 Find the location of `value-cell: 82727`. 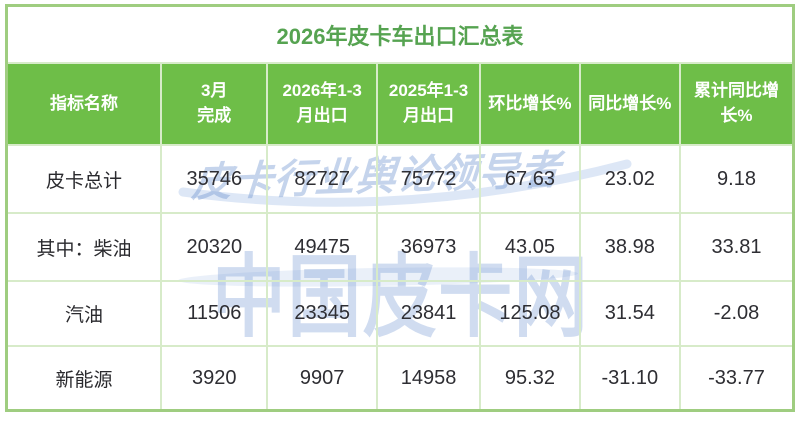

value-cell: 82727 is located at coordinates (322, 179).